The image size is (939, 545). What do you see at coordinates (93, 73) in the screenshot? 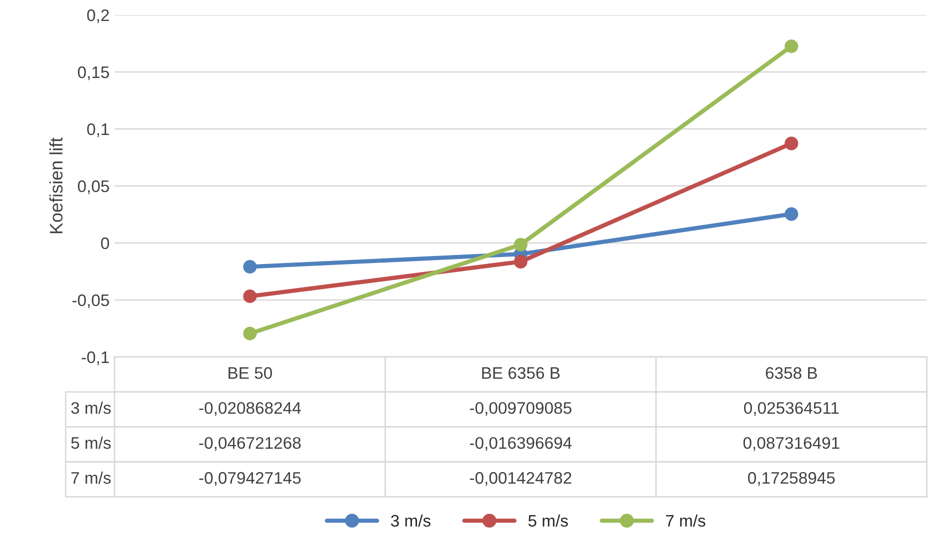
I see `y-tick-label: 0,15` at bounding box center [93, 73].